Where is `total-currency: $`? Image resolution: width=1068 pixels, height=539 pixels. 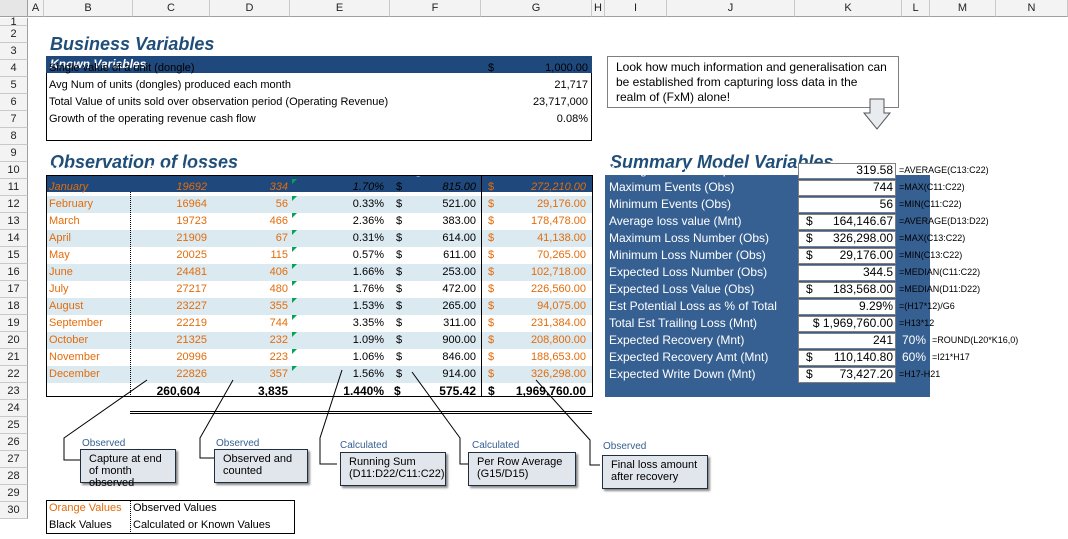
total-currency: $ is located at coordinates (397, 391).